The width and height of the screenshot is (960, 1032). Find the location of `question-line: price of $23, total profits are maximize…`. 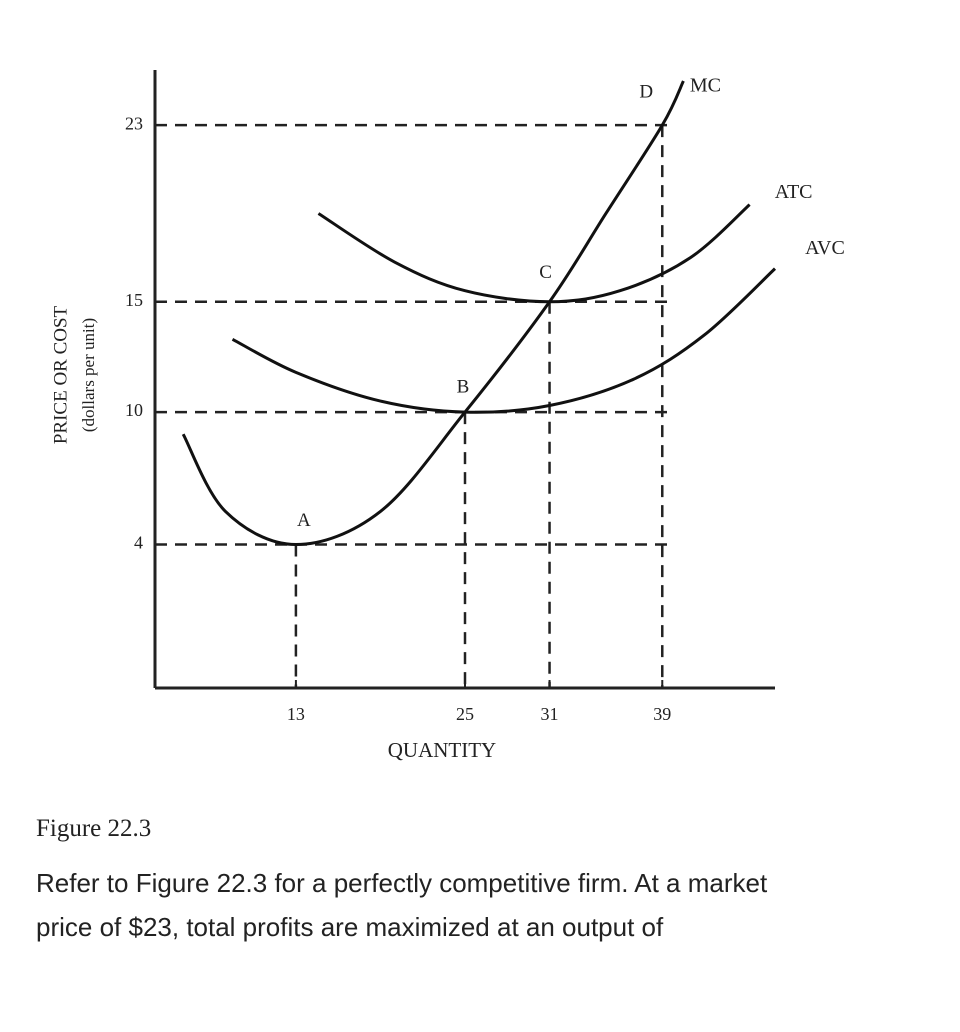

question-line: price of $23, total profits are maximize… is located at coordinates (350, 927).